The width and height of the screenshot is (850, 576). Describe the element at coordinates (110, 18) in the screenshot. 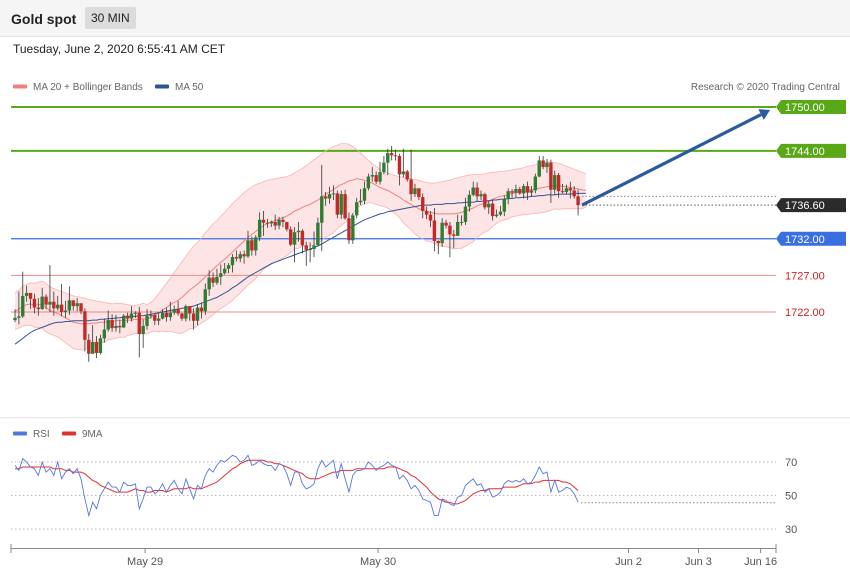

I see `timeframe-badge: 30 MIN` at that location.